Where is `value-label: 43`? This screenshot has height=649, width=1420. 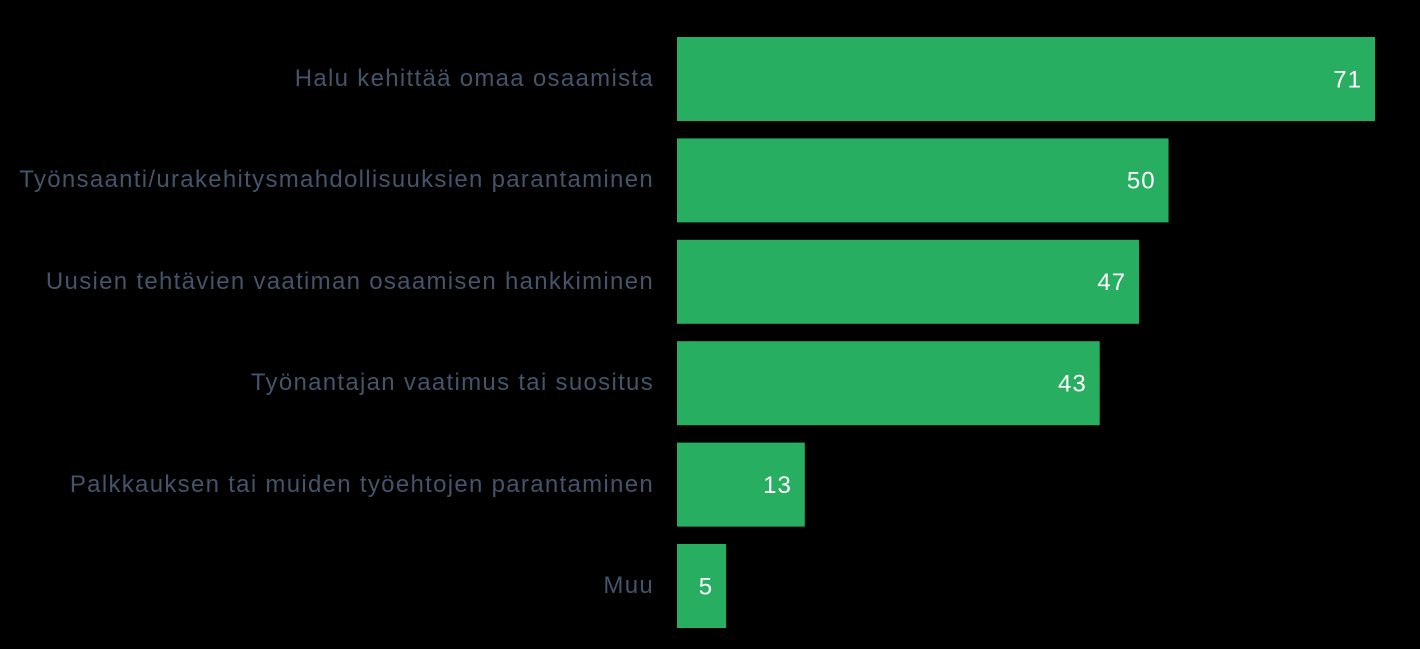
value-label: 43 is located at coordinates (1072, 384).